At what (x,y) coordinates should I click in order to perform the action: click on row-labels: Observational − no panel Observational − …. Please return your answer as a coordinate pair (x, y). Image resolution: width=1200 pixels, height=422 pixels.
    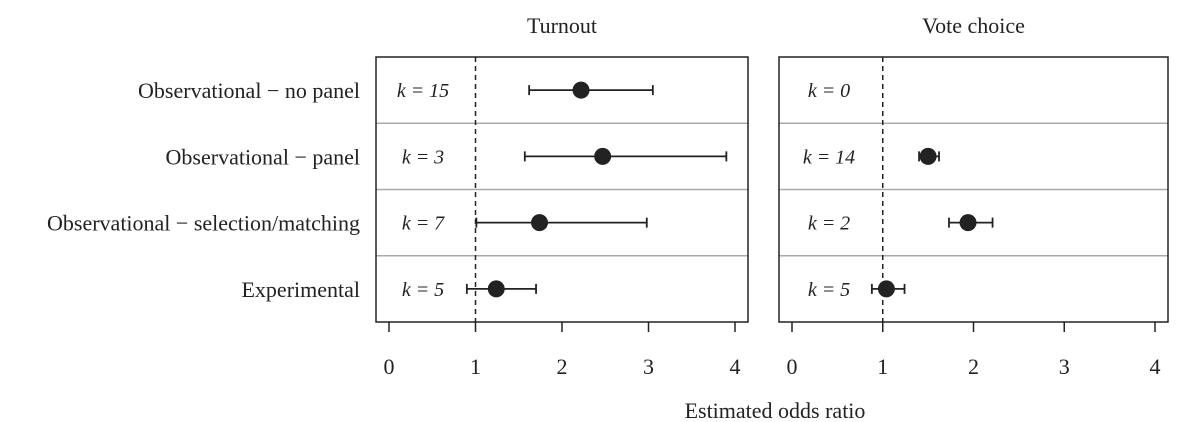
    Looking at the image, I should click on (203, 190).